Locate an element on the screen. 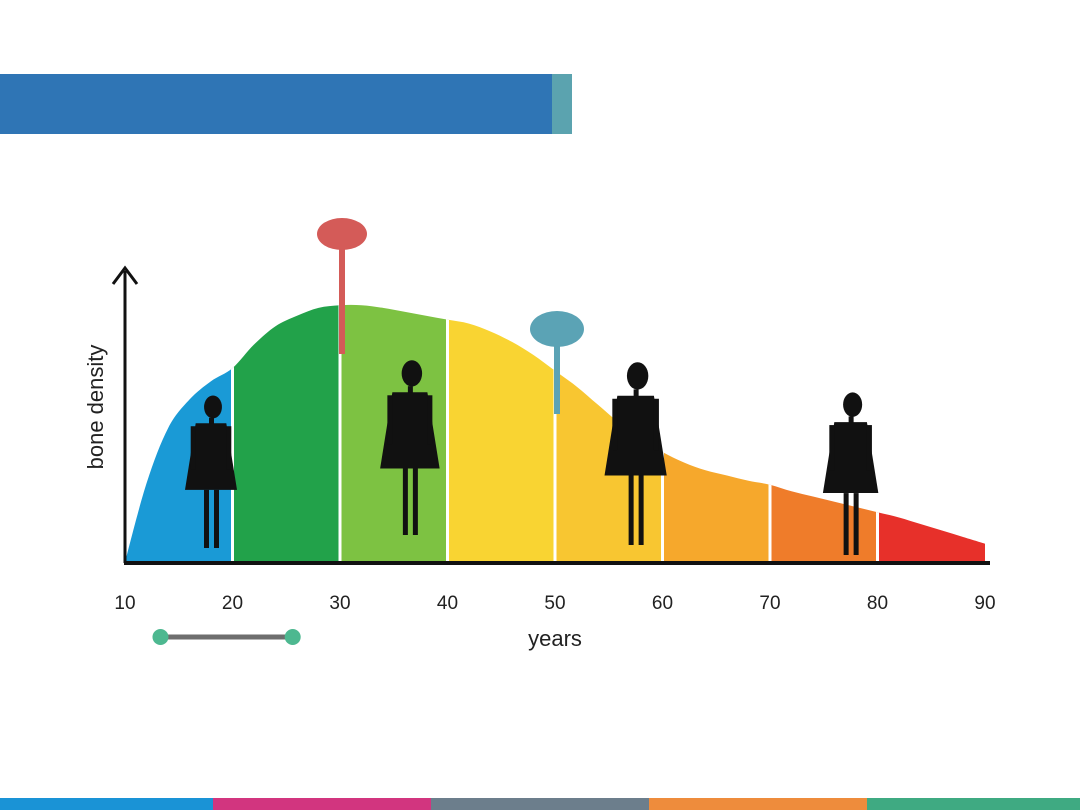  x-tick-labels: 10 20 30 40 50 60 70 80 90 is located at coordinates (554, 603).